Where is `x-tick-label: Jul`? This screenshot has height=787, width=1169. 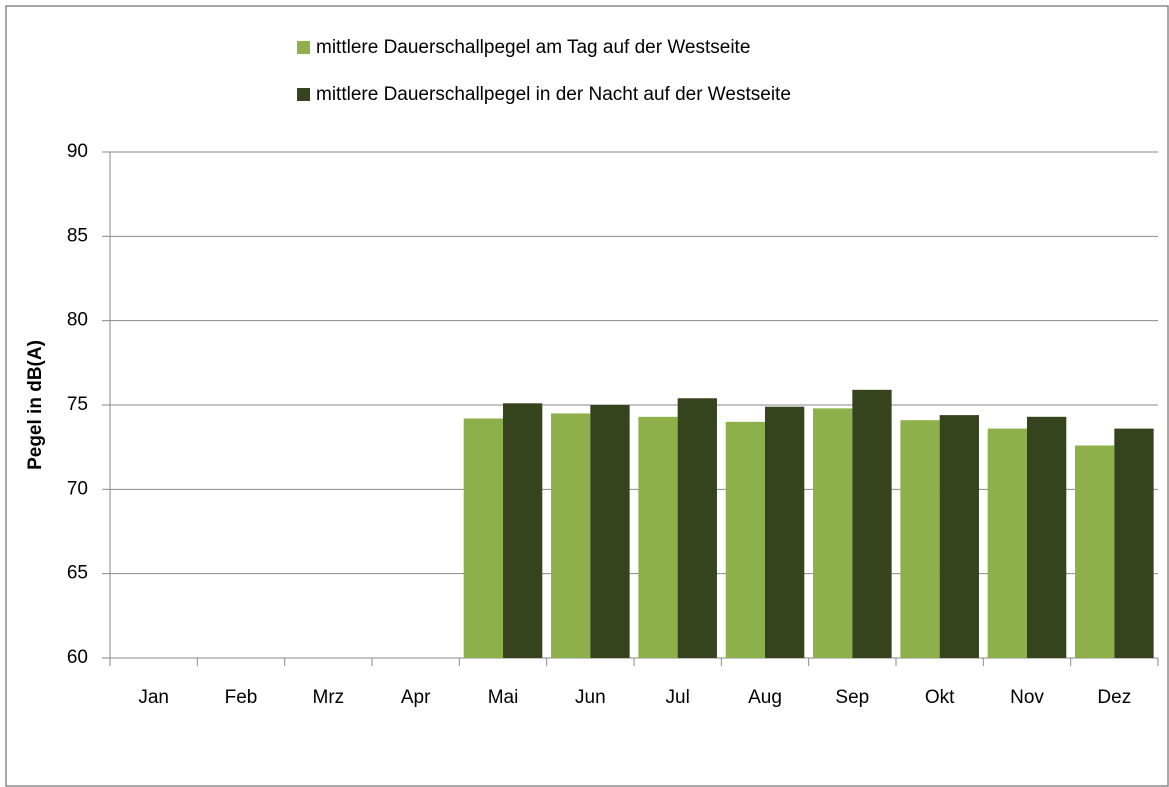
x-tick-label: Jul is located at coordinates (678, 697).